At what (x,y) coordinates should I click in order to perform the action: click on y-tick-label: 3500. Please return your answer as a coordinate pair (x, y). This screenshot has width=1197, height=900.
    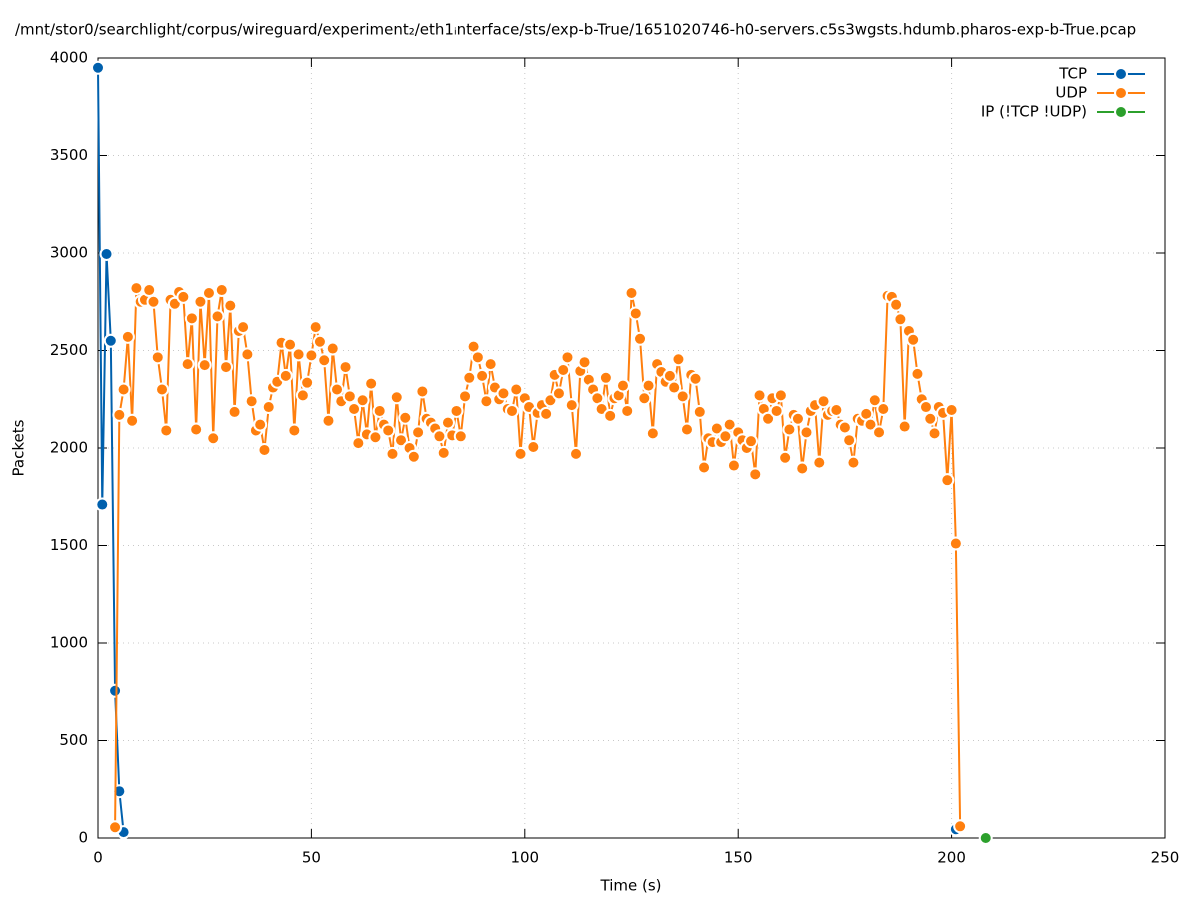
    Looking at the image, I should click on (69, 155).